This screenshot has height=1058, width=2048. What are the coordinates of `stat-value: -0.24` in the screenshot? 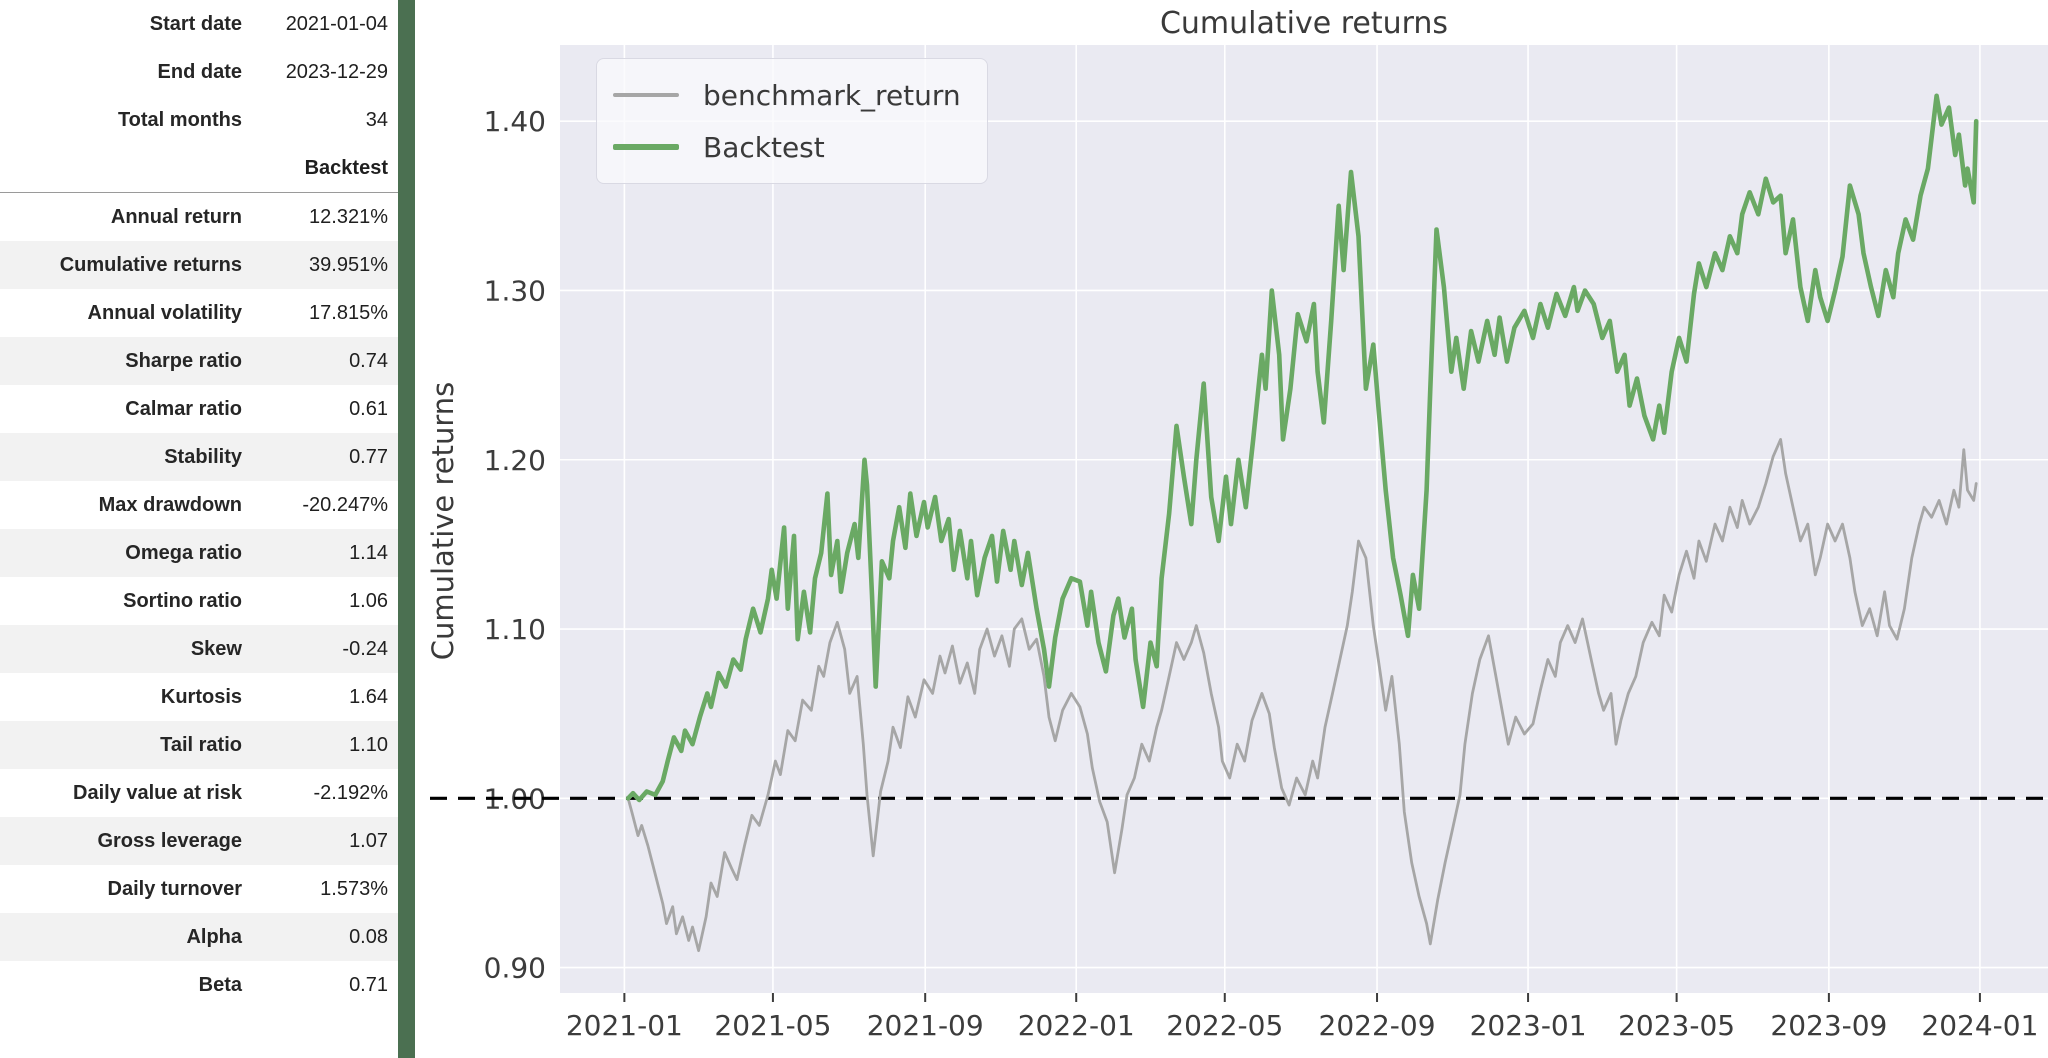 It's located at (365, 648).